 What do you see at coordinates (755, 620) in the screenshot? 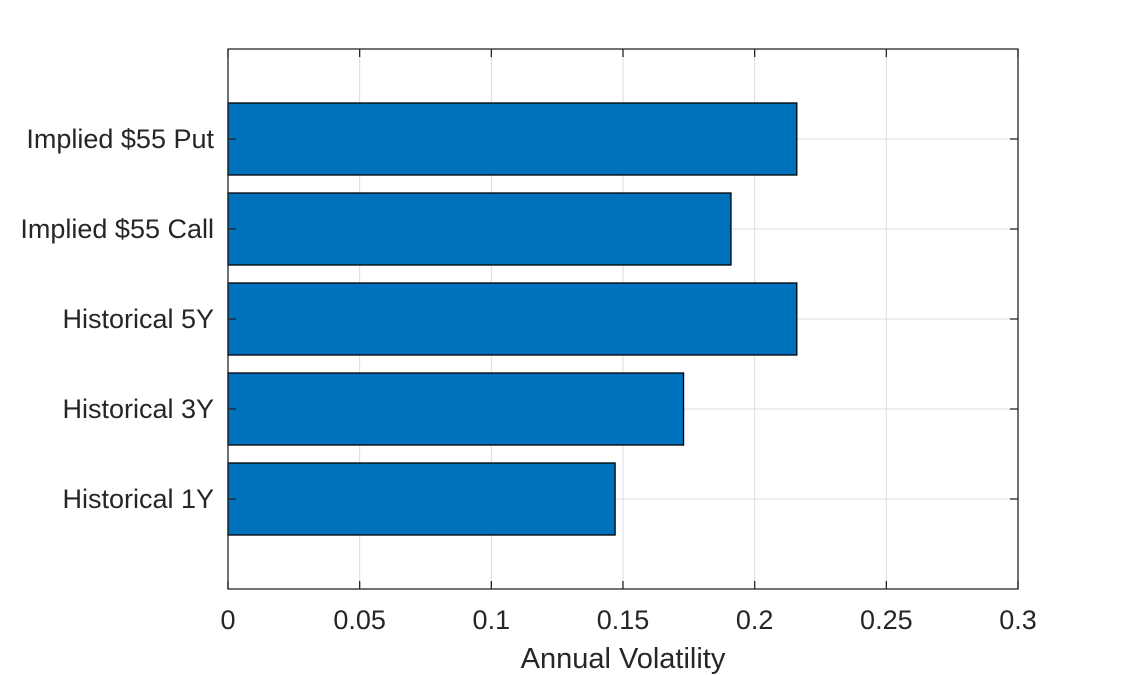
I see `x-tick-label: 0.2` at bounding box center [755, 620].